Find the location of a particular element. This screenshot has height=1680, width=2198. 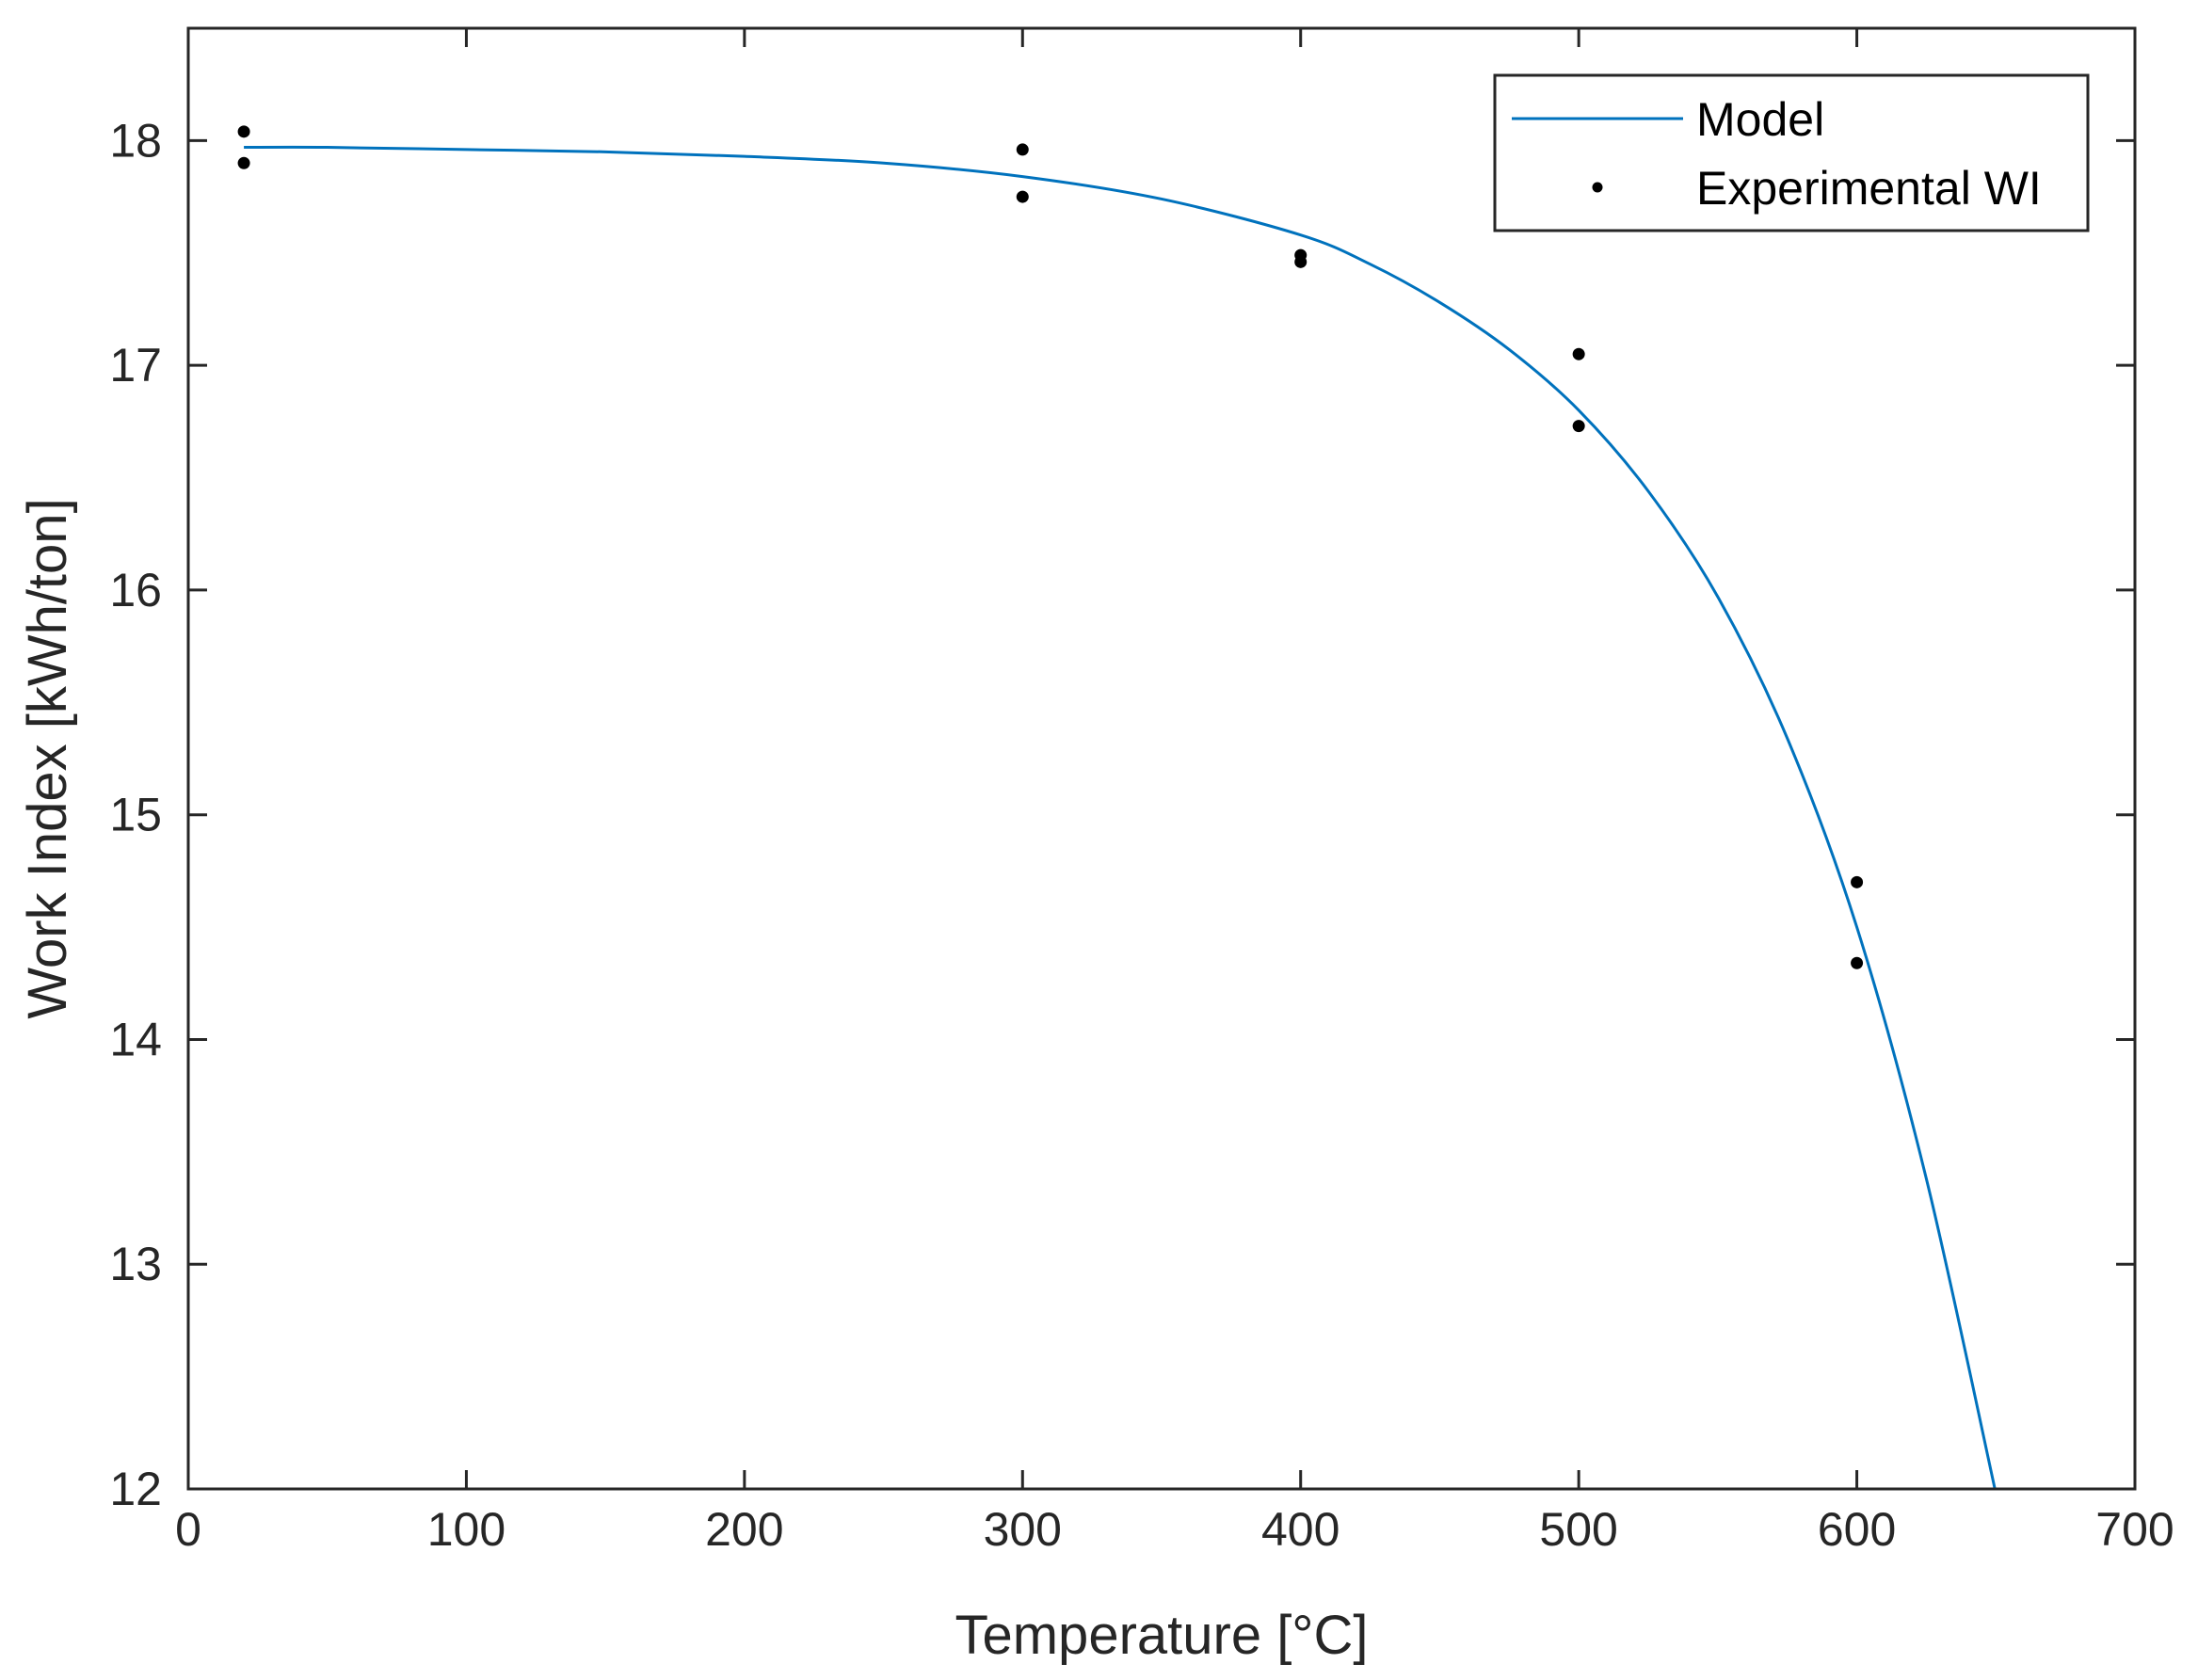

x-tick-label: 0 is located at coordinates (188, 1529).